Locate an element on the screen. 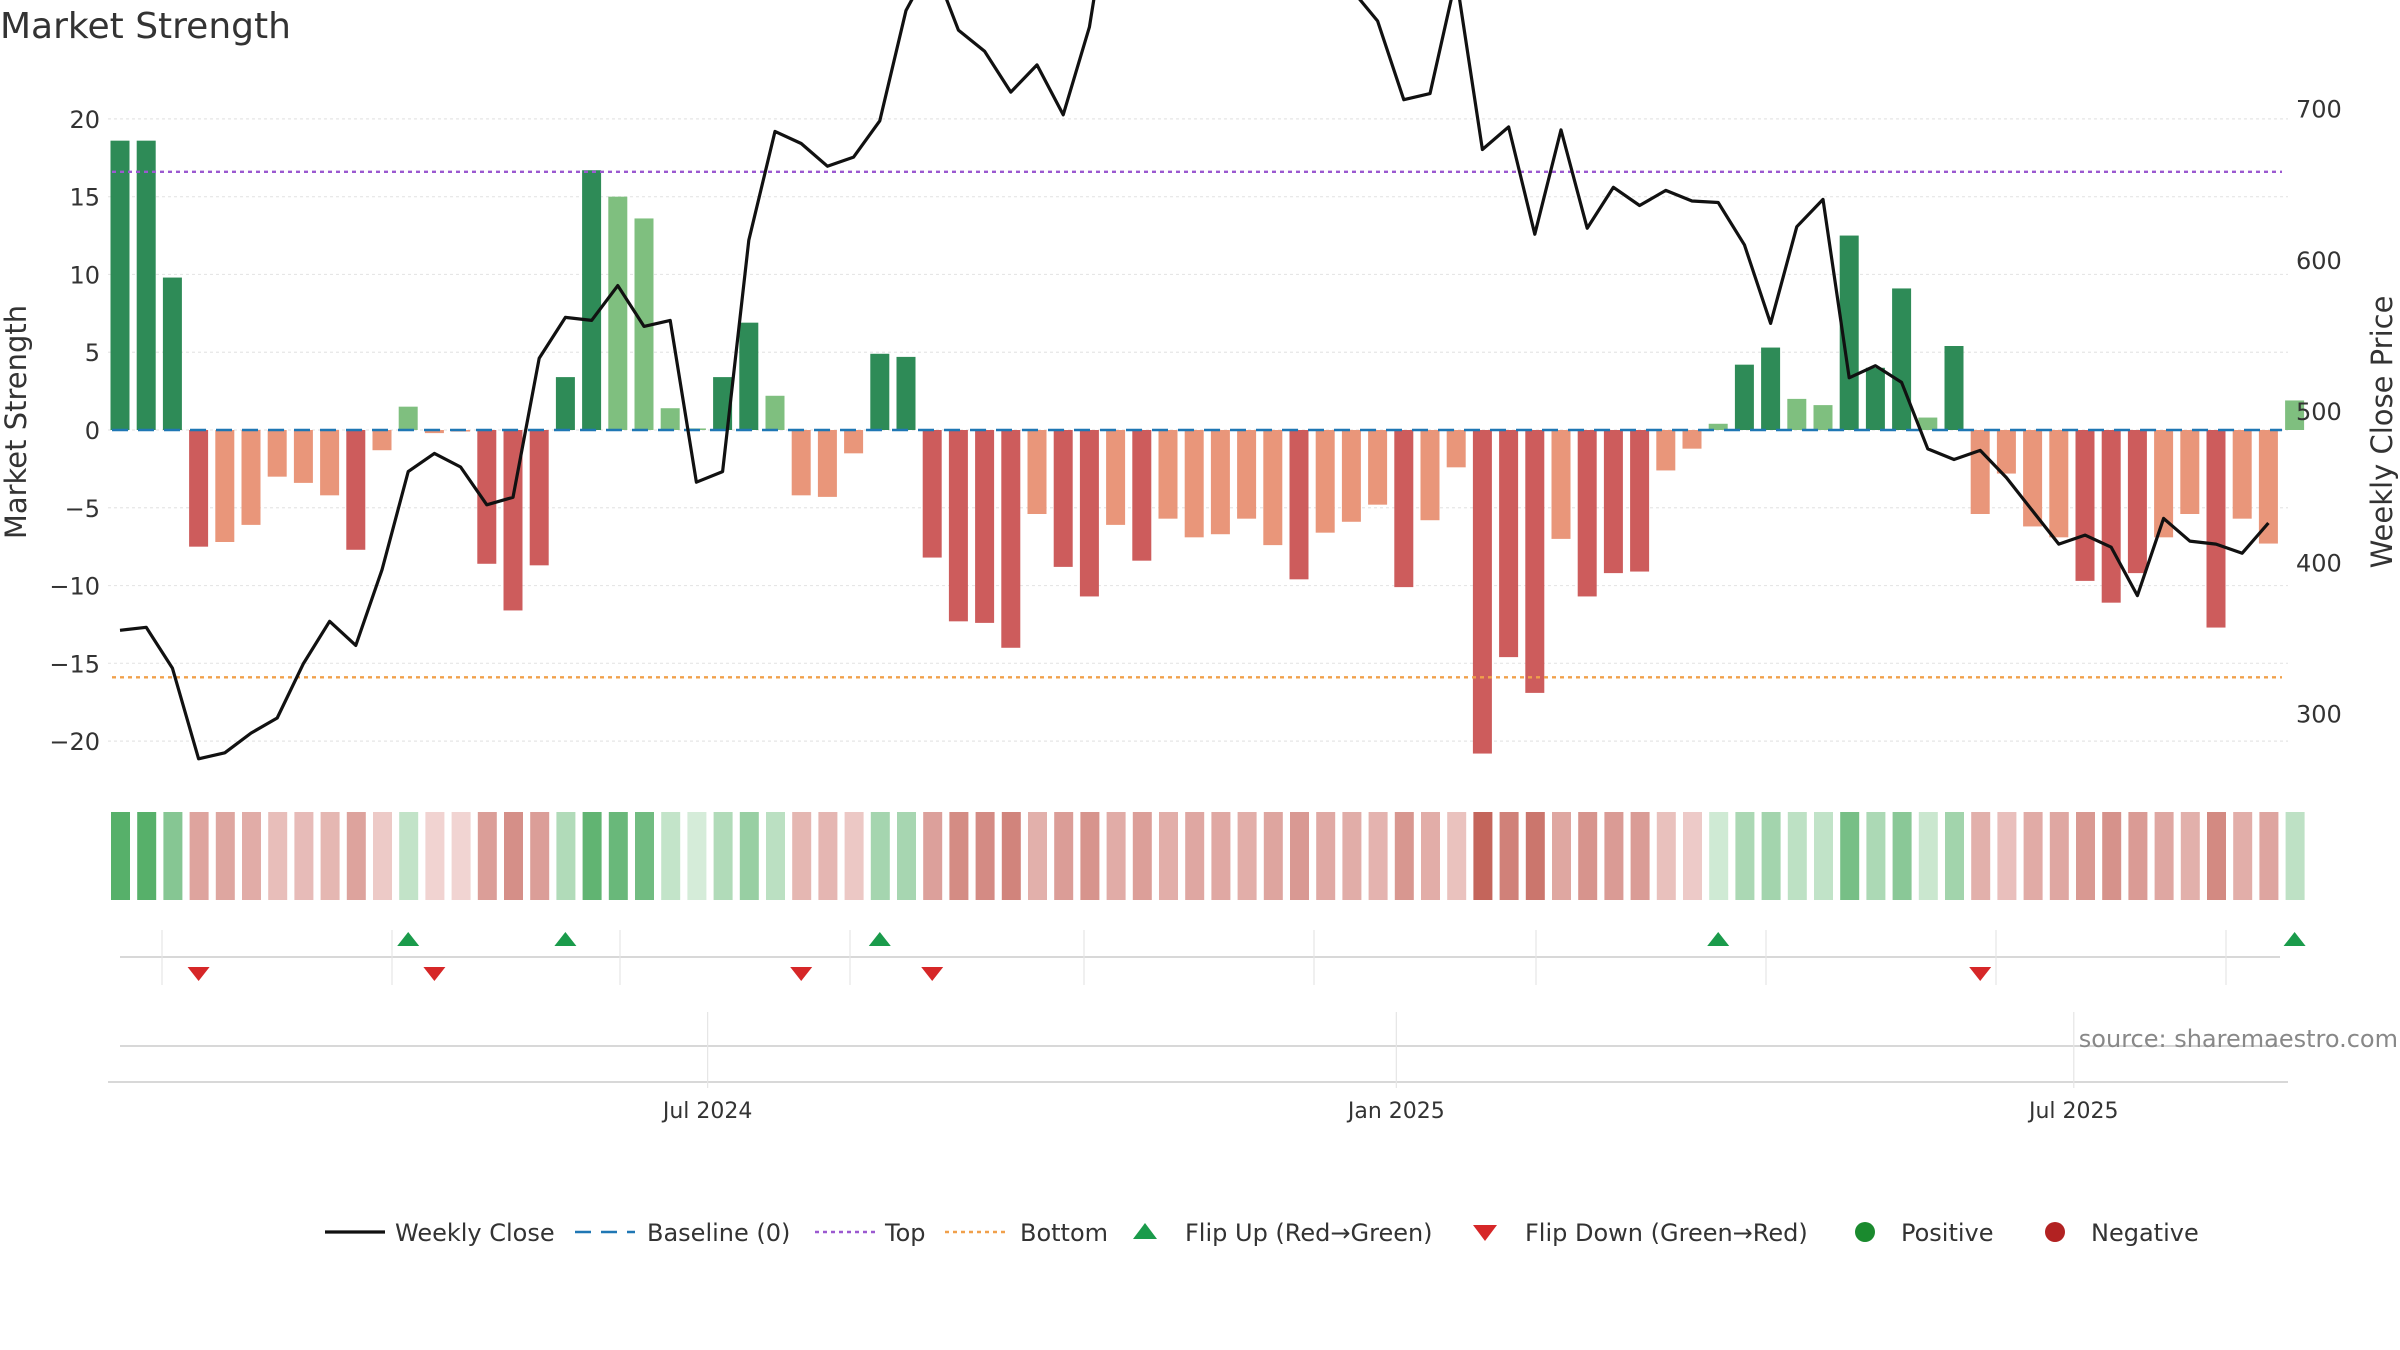 The width and height of the screenshot is (2400, 1350). legend-label: Flip Down (Green→Red) is located at coordinates (1666, 1233).